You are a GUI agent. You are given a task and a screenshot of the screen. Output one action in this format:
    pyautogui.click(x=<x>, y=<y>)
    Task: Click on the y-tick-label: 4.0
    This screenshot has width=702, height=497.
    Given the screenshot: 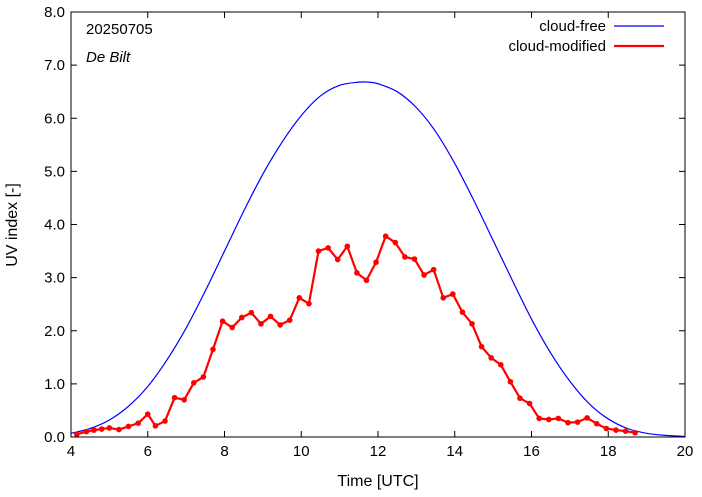 What is the action you would take?
    pyautogui.click(x=54, y=225)
    